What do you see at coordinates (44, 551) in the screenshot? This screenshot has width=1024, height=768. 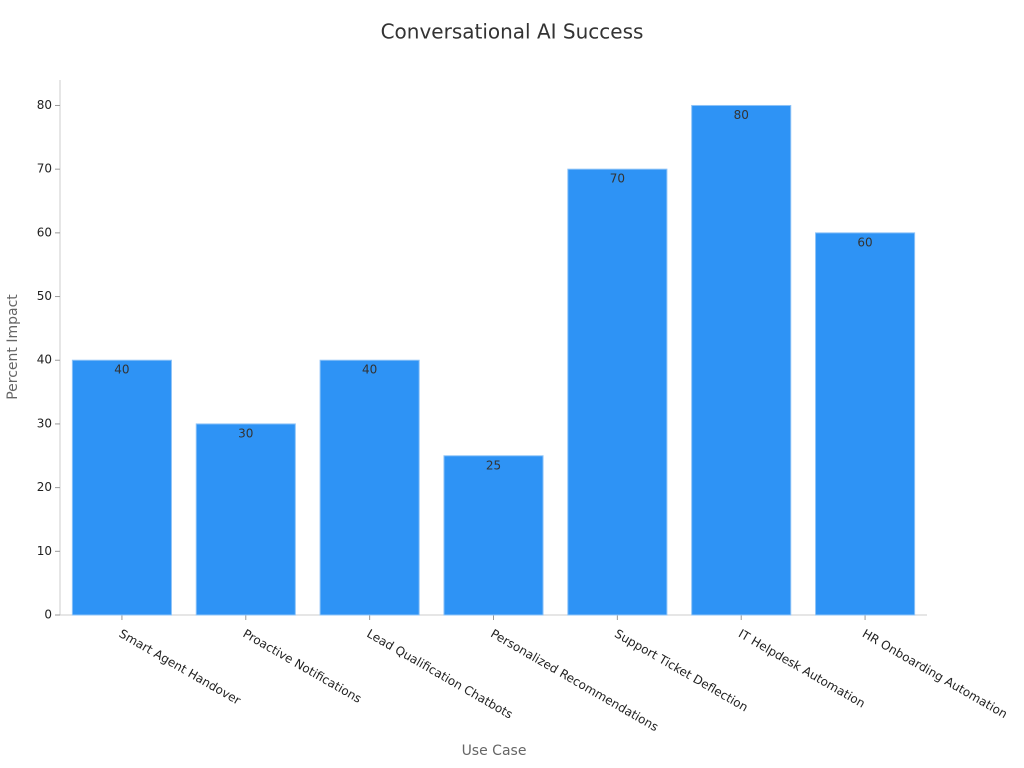 I see `y-tick-label: 10` at bounding box center [44, 551].